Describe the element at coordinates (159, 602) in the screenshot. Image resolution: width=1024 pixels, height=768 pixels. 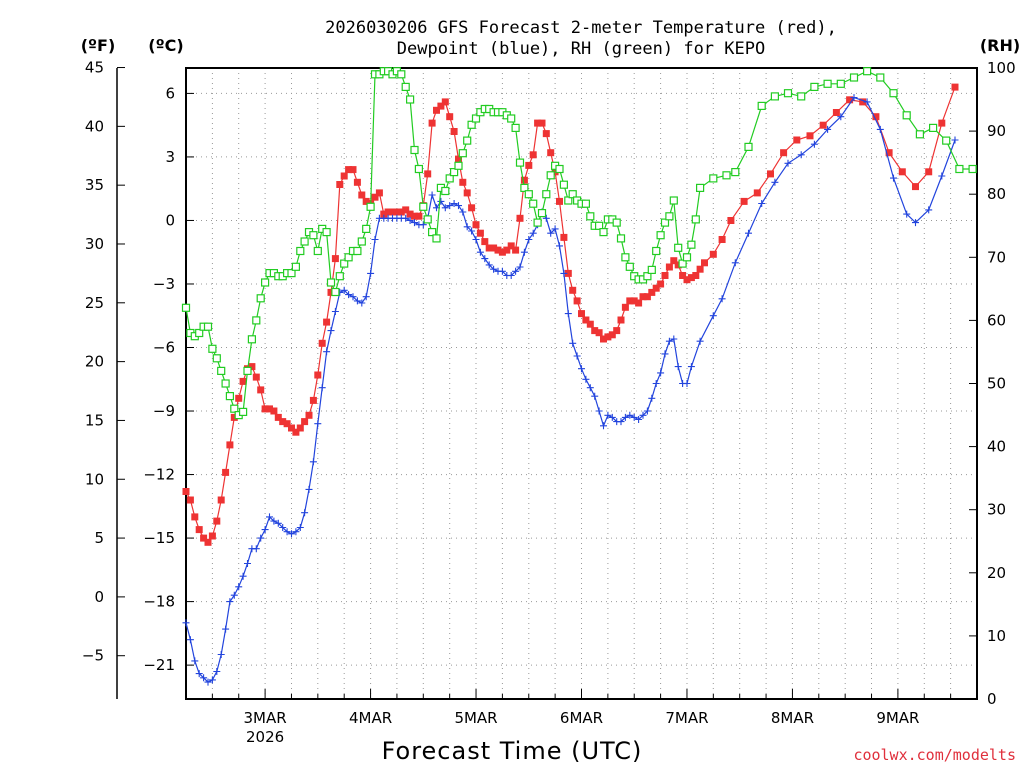
I see `c-tick-label: −18` at that location.